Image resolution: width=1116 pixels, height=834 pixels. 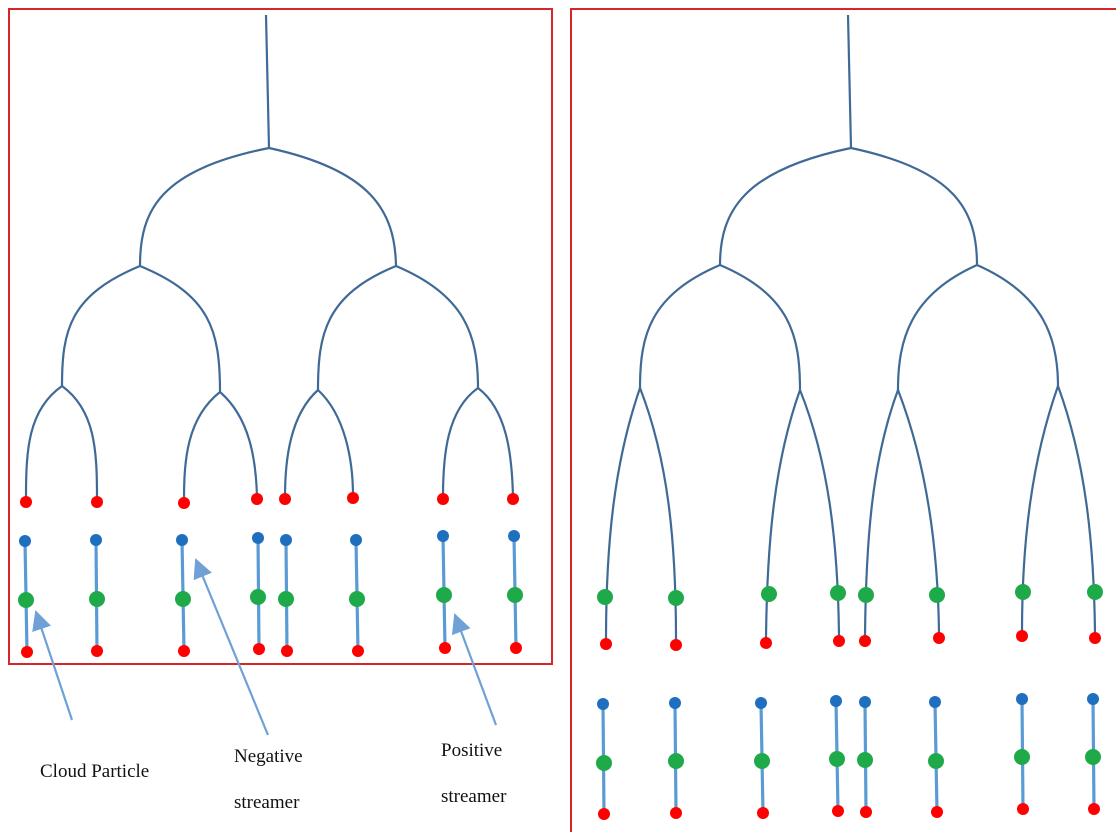 What do you see at coordinates (474, 669) in the screenshot?
I see `positive-streamer-arrow` at bounding box center [474, 669].